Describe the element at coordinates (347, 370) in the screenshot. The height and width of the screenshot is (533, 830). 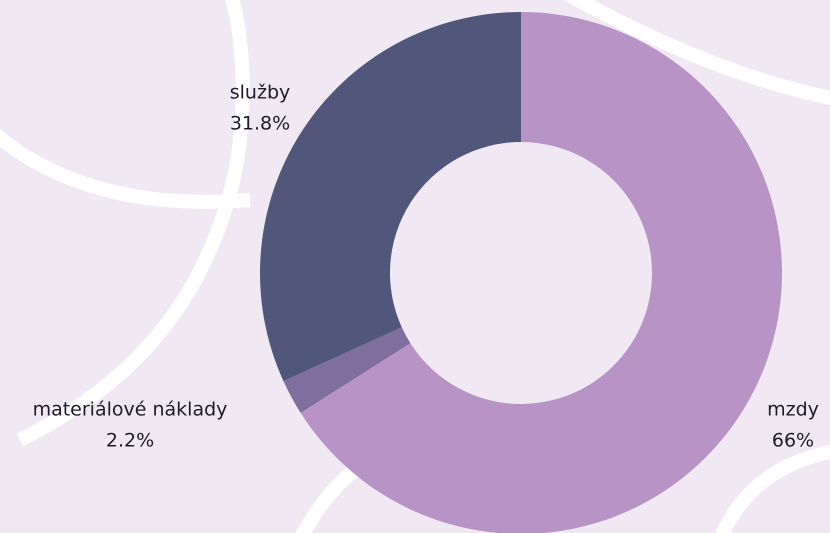
I see `donut-segment` at that location.